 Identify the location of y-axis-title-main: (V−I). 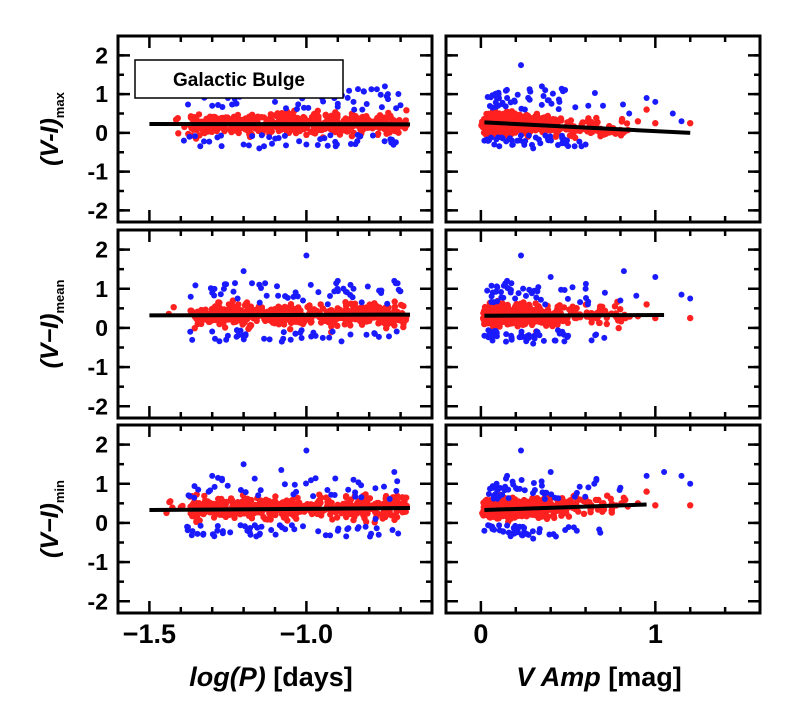
(50, 341).